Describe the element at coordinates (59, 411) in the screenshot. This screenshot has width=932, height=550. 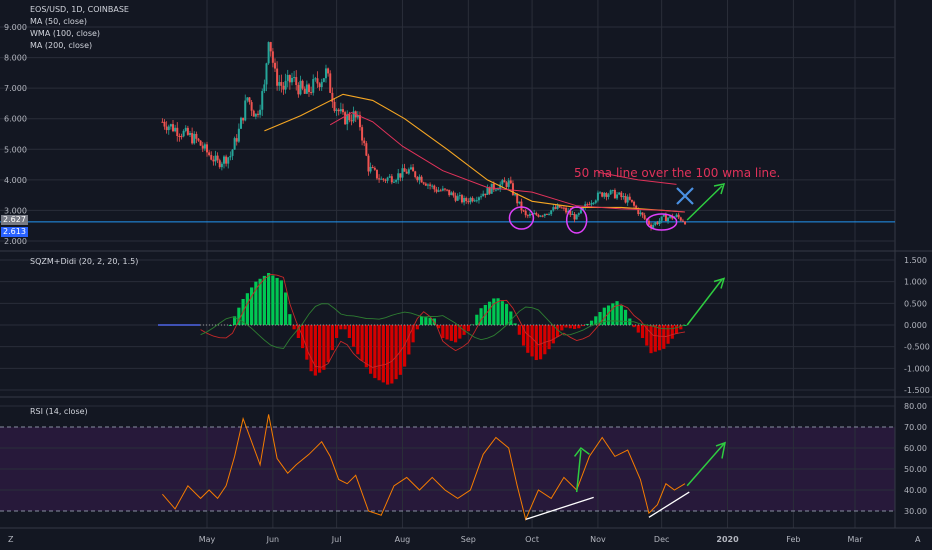
I see `rsi-legend: RSI (14, close)` at that location.